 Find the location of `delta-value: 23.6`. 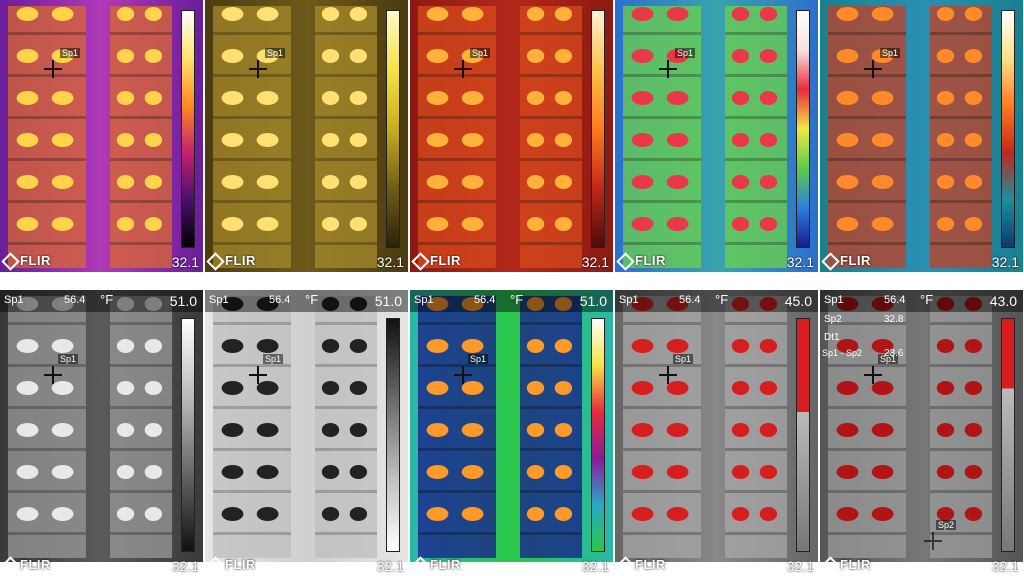

delta-value: 23.6 is located at coordinates (894, 353).